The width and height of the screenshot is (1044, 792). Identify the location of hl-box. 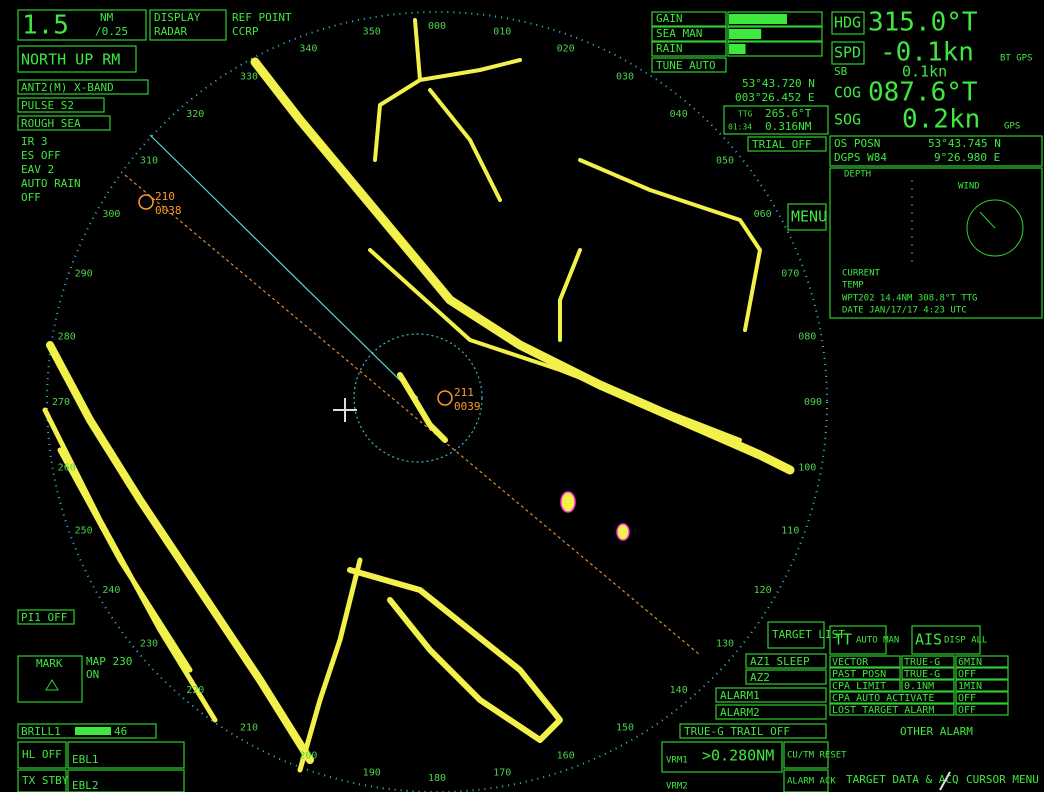
(42, 755).